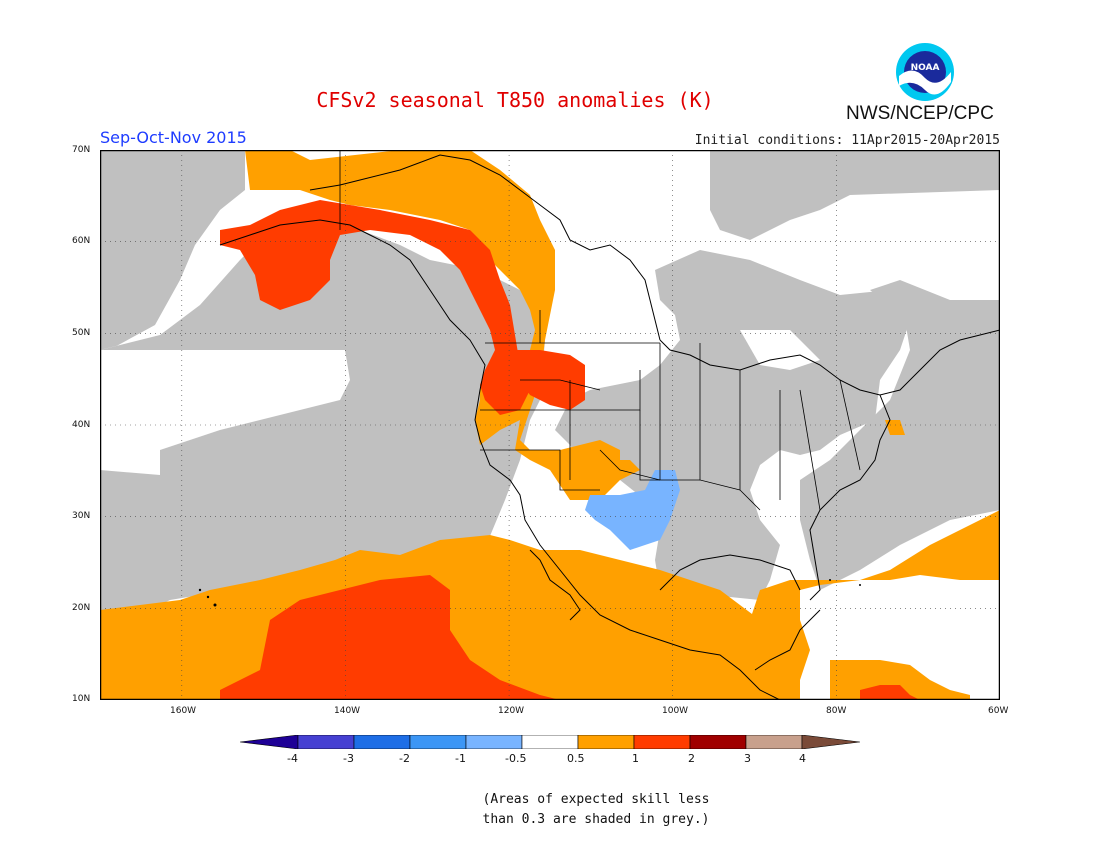 The height and width of the screenshot is (850, 1100). I want to click on anomaly-minus-0.5-1, so click(632, 510).